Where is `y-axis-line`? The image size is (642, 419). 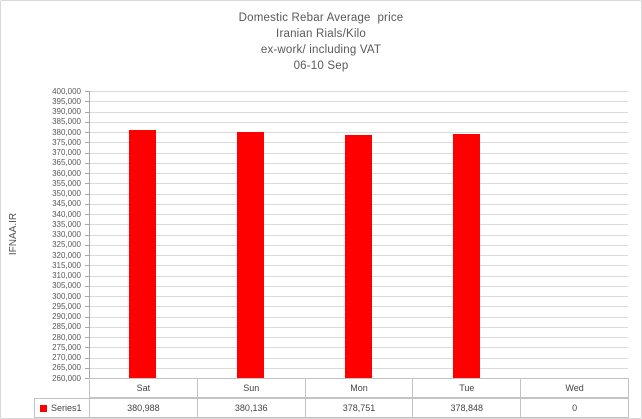
y-axis-line is located at coordinates (89, 234).